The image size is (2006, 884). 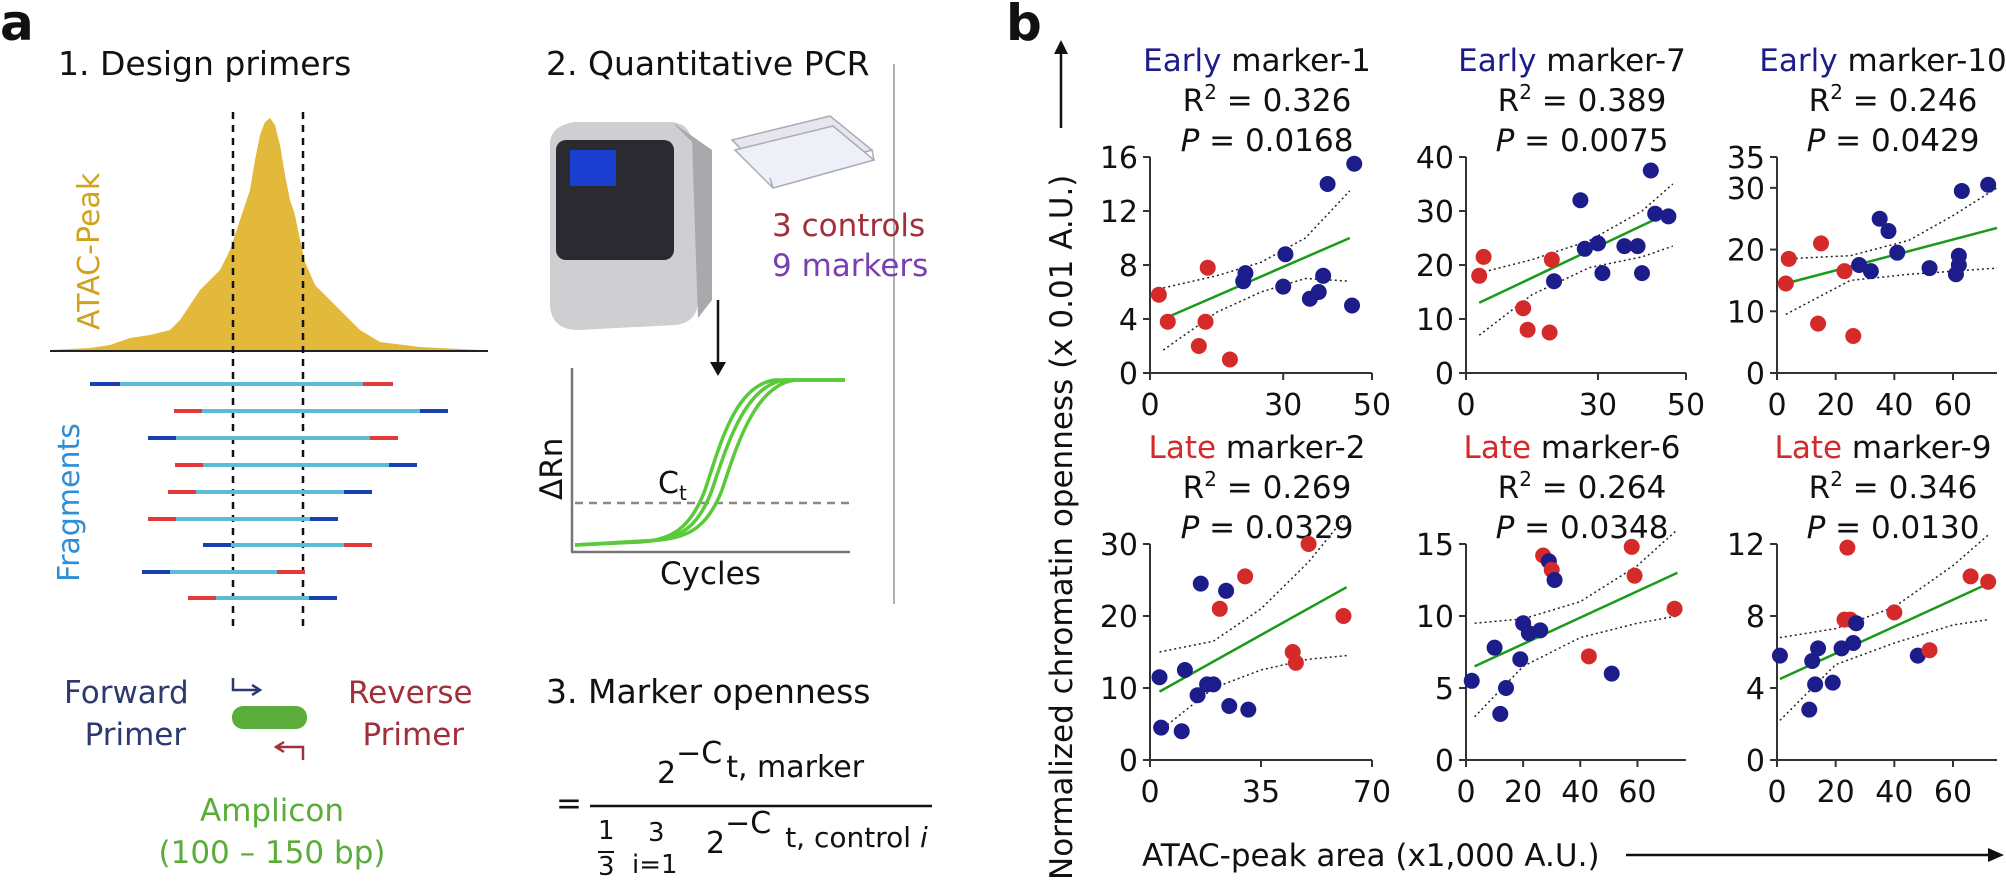 What do you see at coordinates (1128, 374) in the screenshot?
I see `y-tick-label: 0` at bounding box center [1128, 374].